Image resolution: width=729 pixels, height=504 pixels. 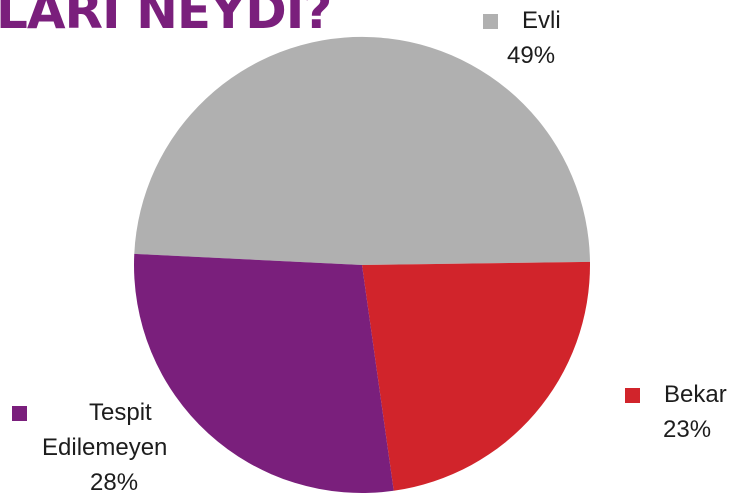 What do you see at coordinates (114, 482) in the screenshot?
I see `data-label-tespit: 28%` at bounding box center [114, 482].